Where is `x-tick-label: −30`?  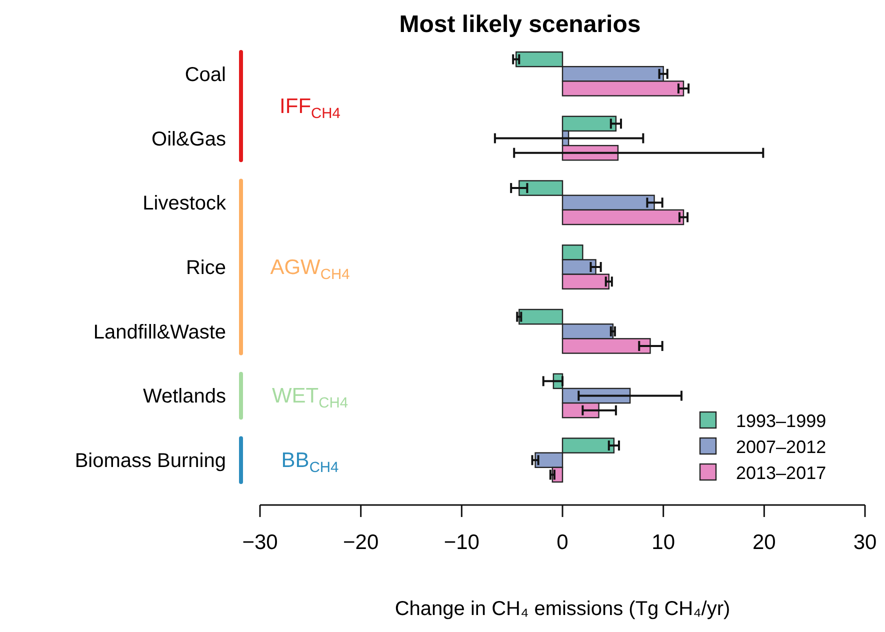 x-tick-label: −30 is located at coordinates (260, 542).